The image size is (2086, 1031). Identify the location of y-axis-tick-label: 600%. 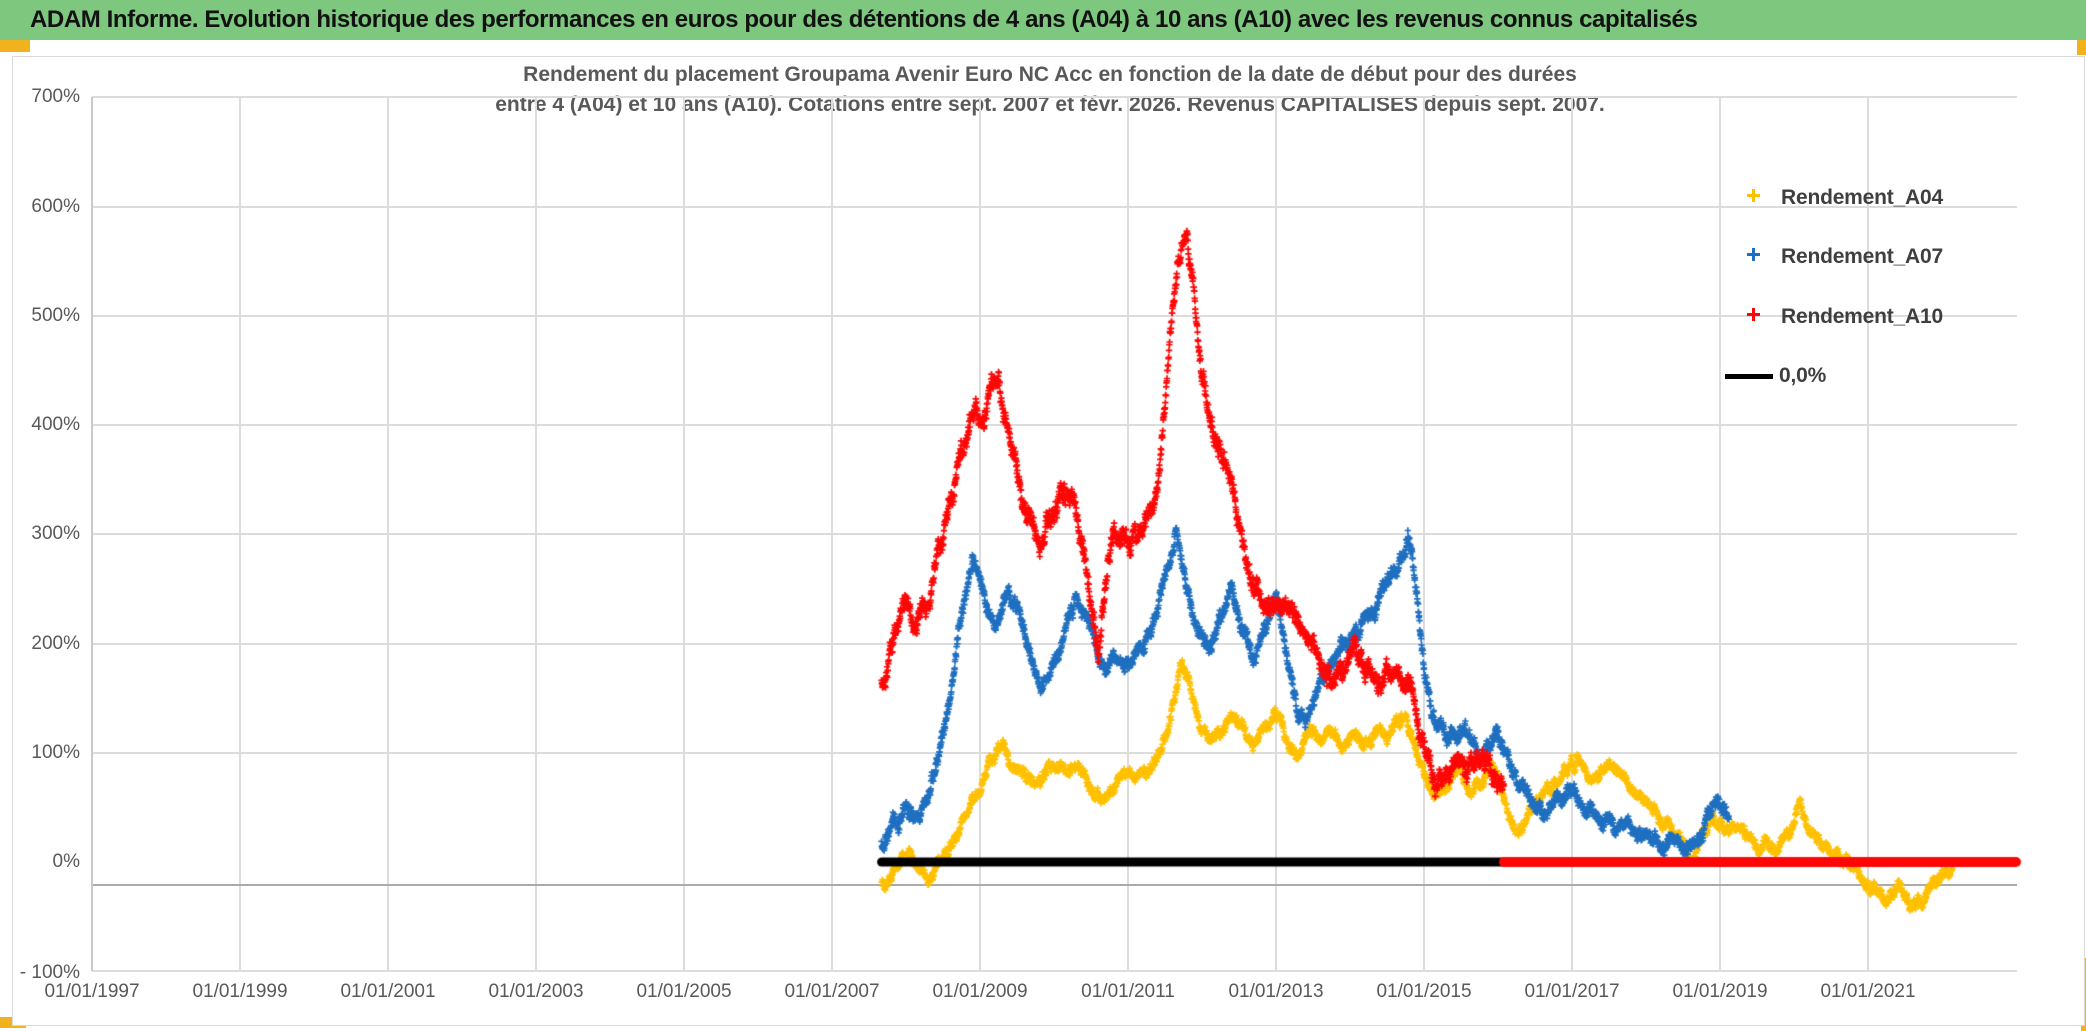
(55, 206).